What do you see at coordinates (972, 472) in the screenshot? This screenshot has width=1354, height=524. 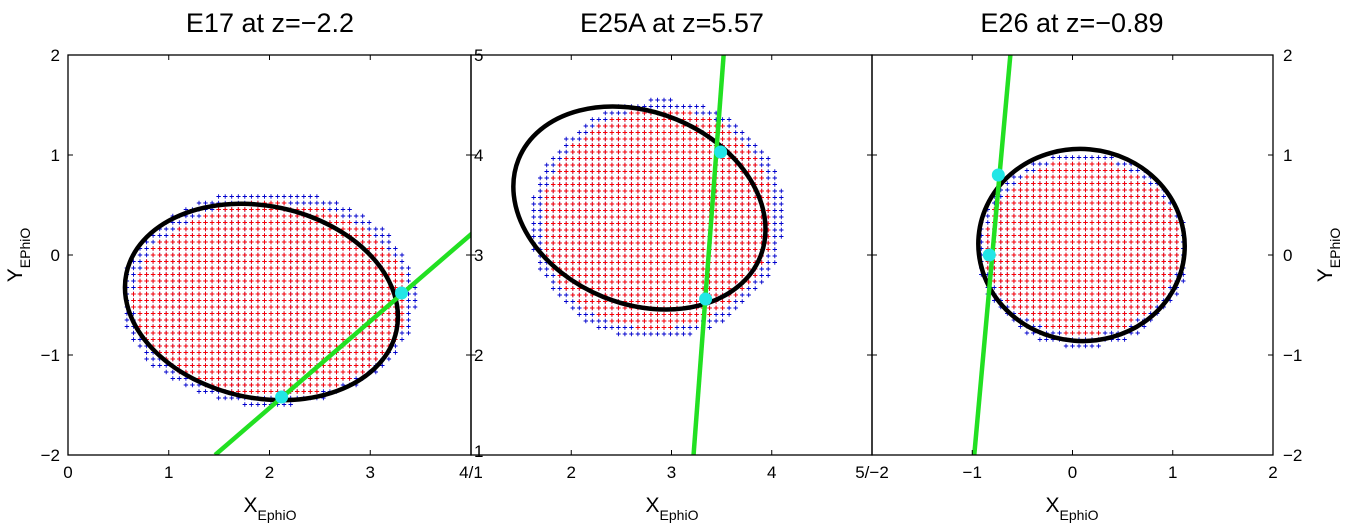 I see `x-tick-label: −1` at bounding box center [972, 472].